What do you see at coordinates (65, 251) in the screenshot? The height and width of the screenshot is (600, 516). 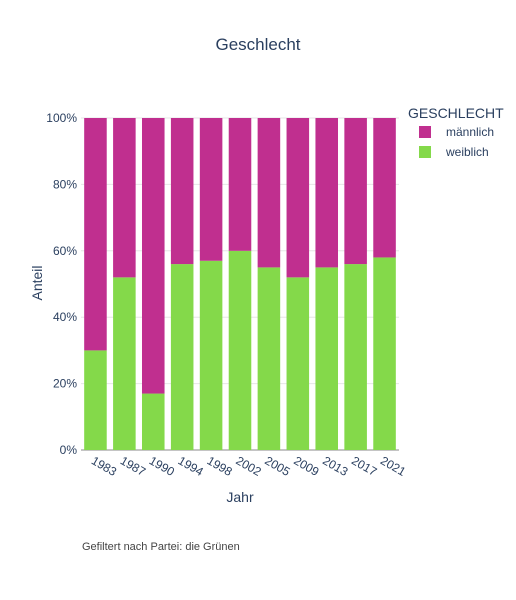 I see `y-tick-label: 60%` at bounding box center [65, 251].